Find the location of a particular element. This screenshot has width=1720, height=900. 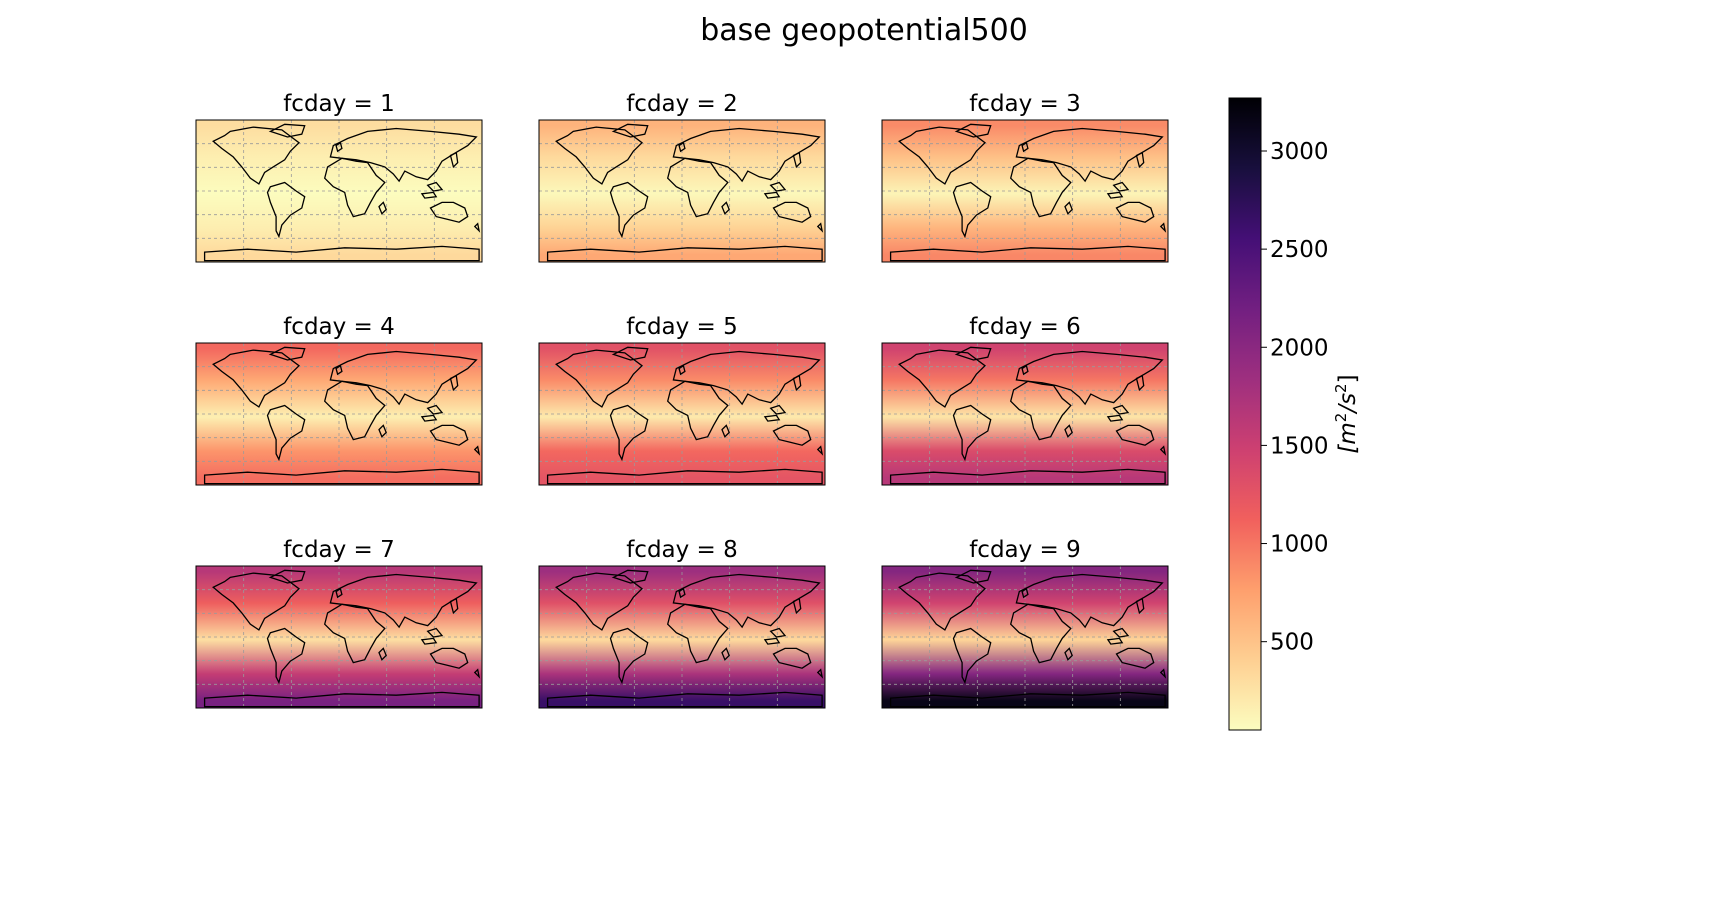

colorbar-label: [m2/s2] is located at coordinates (1346, 413).